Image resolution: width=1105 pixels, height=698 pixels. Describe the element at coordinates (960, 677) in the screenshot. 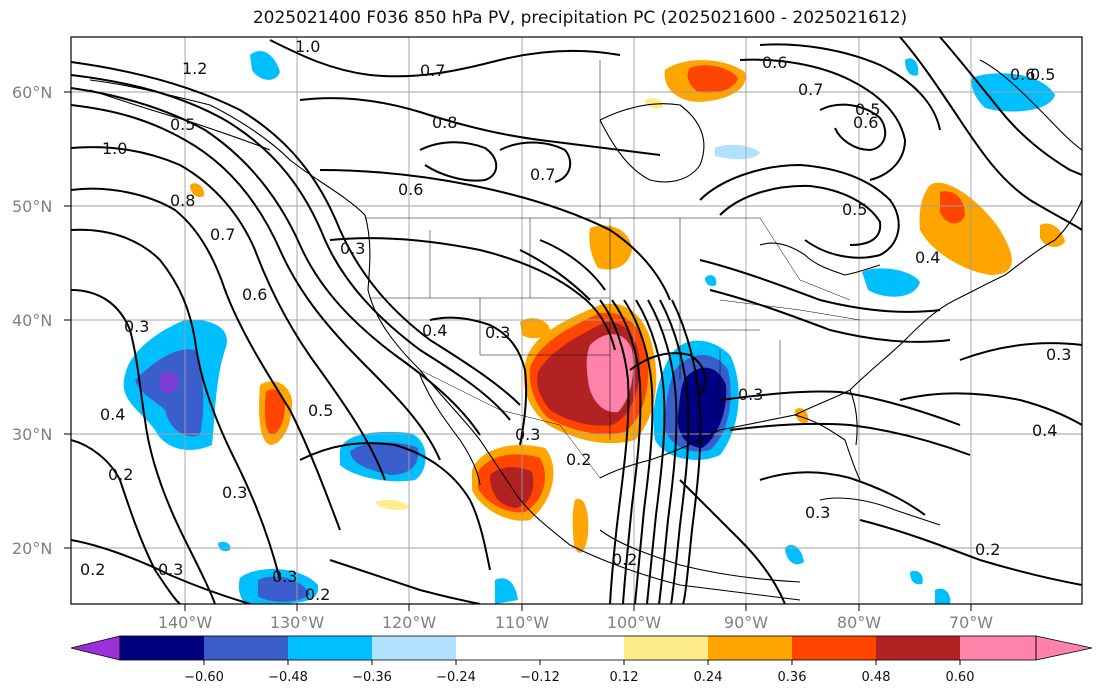

I see `colorbar-tick: 0.60` at that location.